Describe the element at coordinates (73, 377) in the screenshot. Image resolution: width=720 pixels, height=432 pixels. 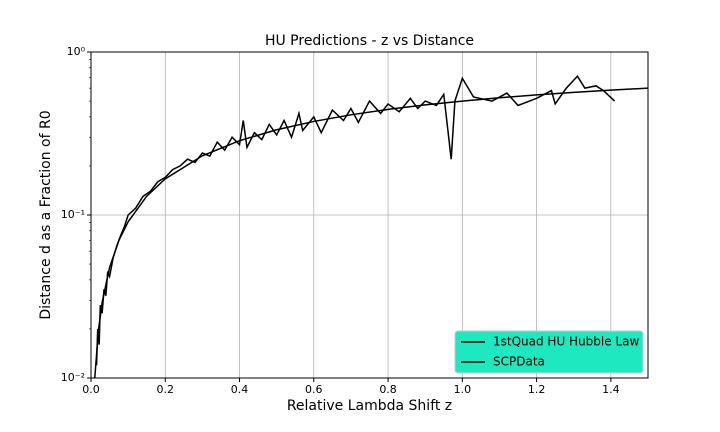
I see `y-tick-label: 10⁻²` at that location.